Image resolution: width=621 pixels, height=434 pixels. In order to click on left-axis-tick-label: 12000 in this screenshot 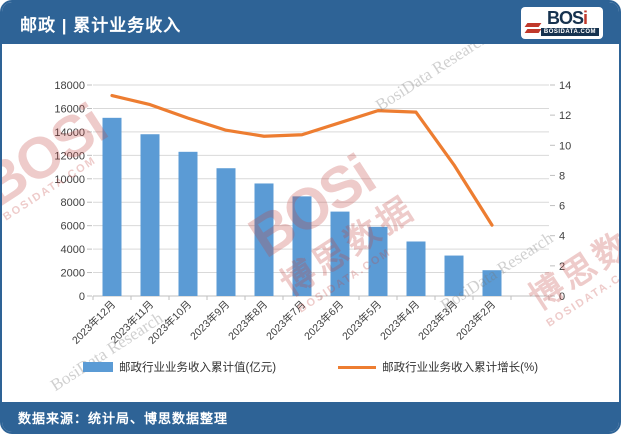, I will do `click(69, 156)`.